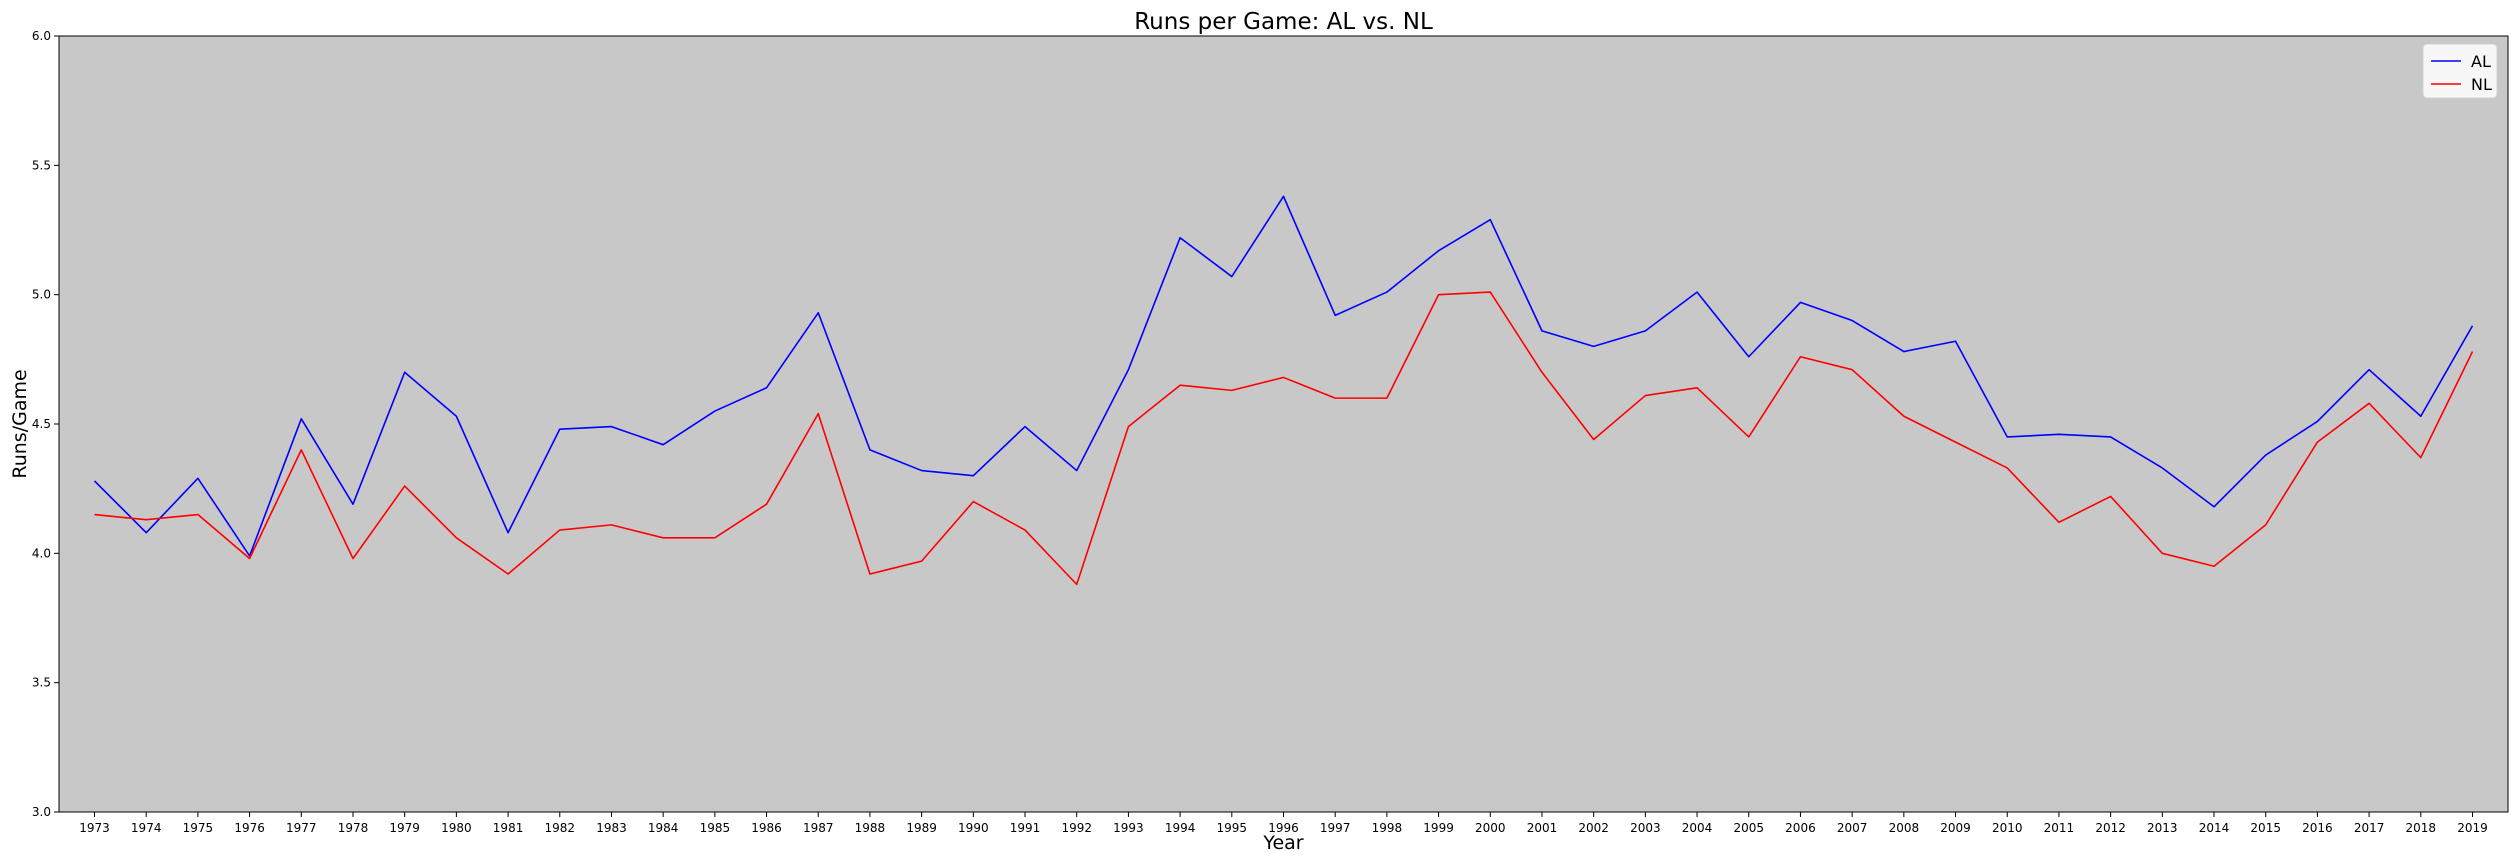 The image size is (2520, 864). What do you see at coordinates (2007, 828) in the screenshot?
I see `x-tick-label: 2010` at bounding box center [2007, 828].